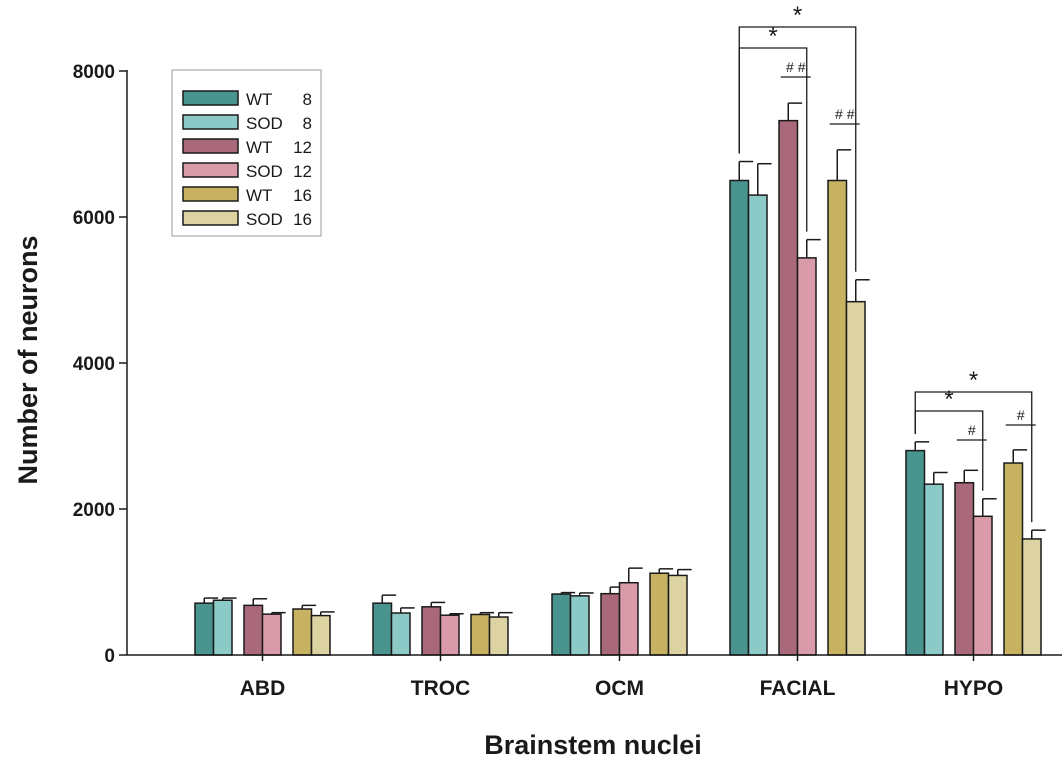 The height and width of the screenshot is (757, 1064). I want to click on category-label-ocm: OCM, so click(619, 688).